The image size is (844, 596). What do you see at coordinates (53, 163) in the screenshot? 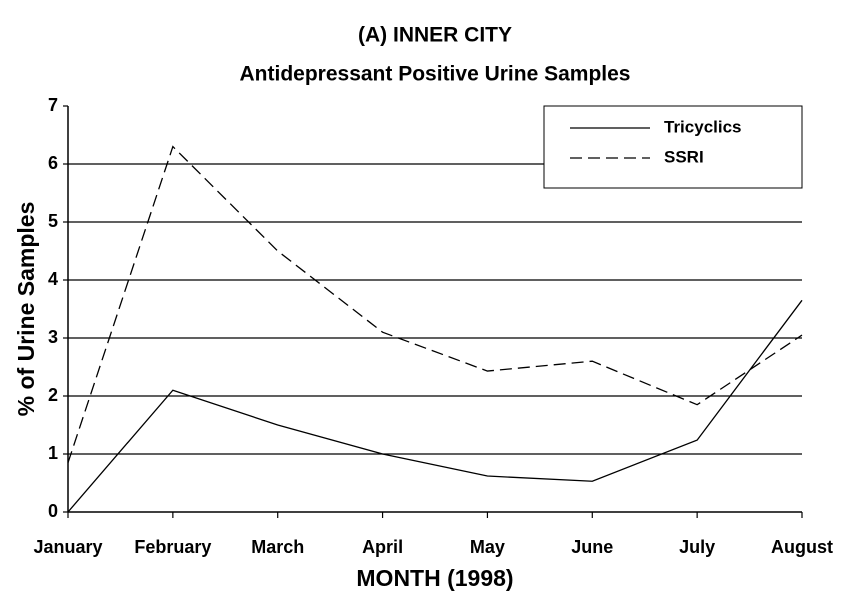
I see `y-tick-label: 6` at bounding box center [53, 163].